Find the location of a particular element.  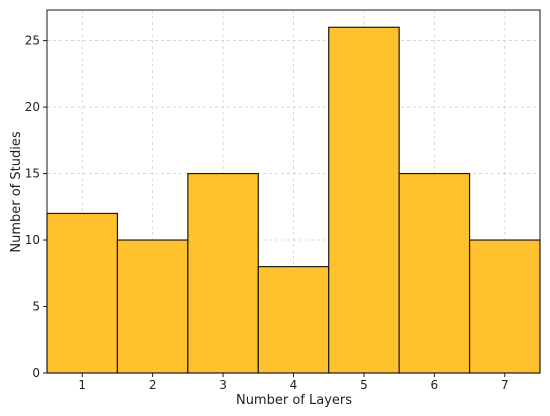

x-tick-label-4: 4 is located at coordinates (294, 385).